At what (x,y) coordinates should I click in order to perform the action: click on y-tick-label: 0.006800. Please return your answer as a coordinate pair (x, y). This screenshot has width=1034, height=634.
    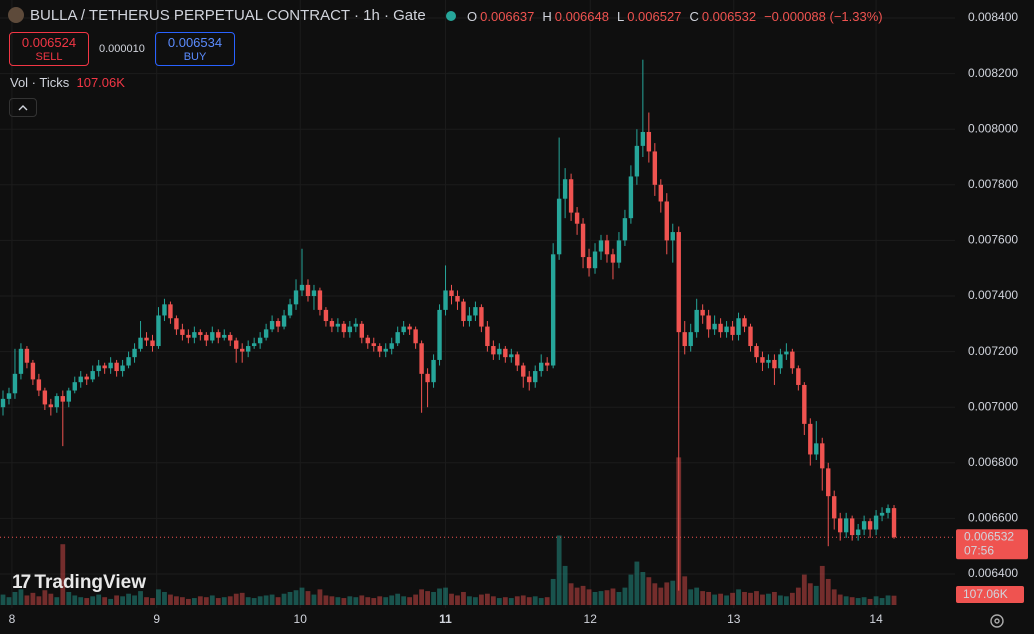
    Looking at the image, I should click on (993, 462).